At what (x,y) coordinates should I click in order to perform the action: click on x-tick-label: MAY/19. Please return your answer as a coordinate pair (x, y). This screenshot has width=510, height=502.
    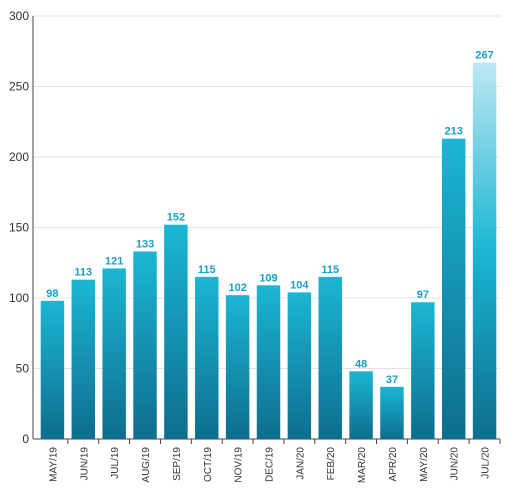
    Looking at the image, I should click on (53, 464).